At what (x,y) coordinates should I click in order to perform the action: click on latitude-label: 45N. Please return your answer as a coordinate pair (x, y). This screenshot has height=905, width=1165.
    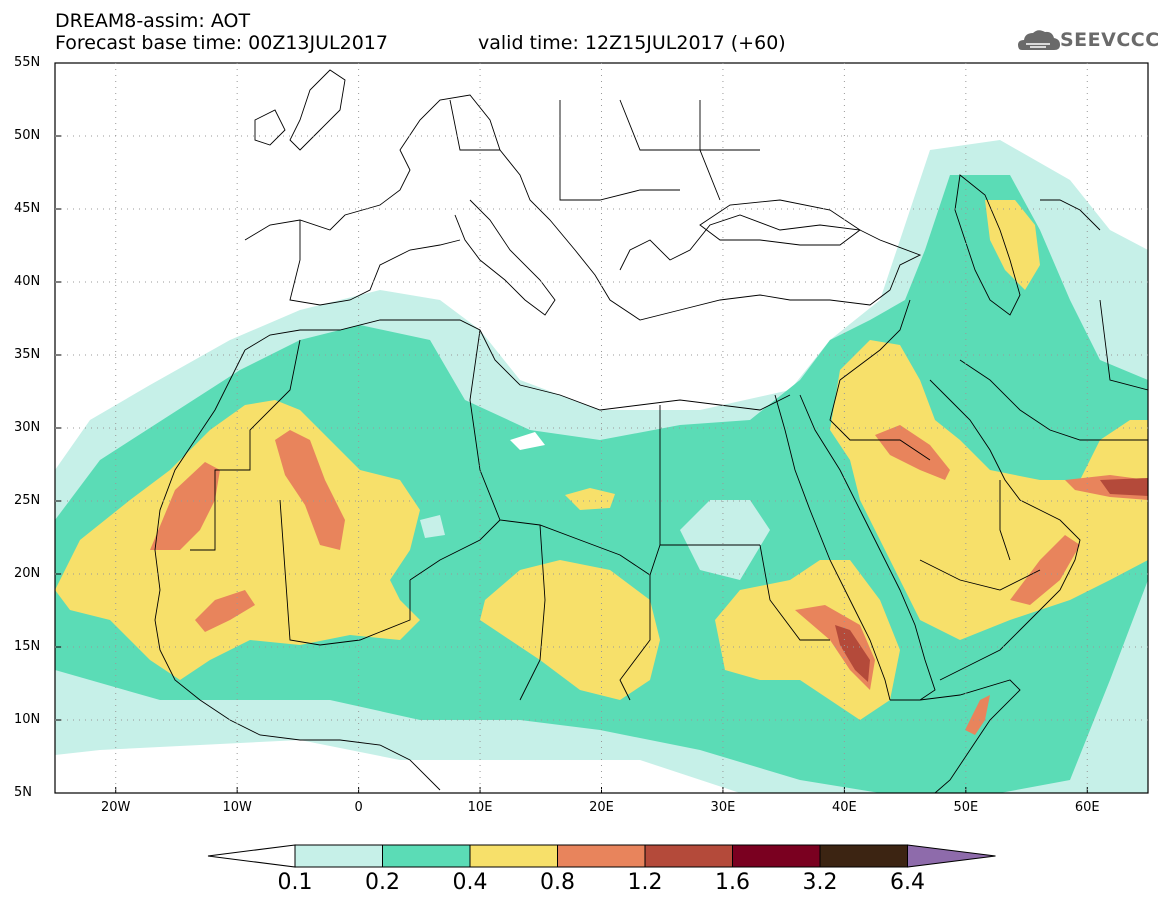
    Looking at the image, I should click on (27, 208).